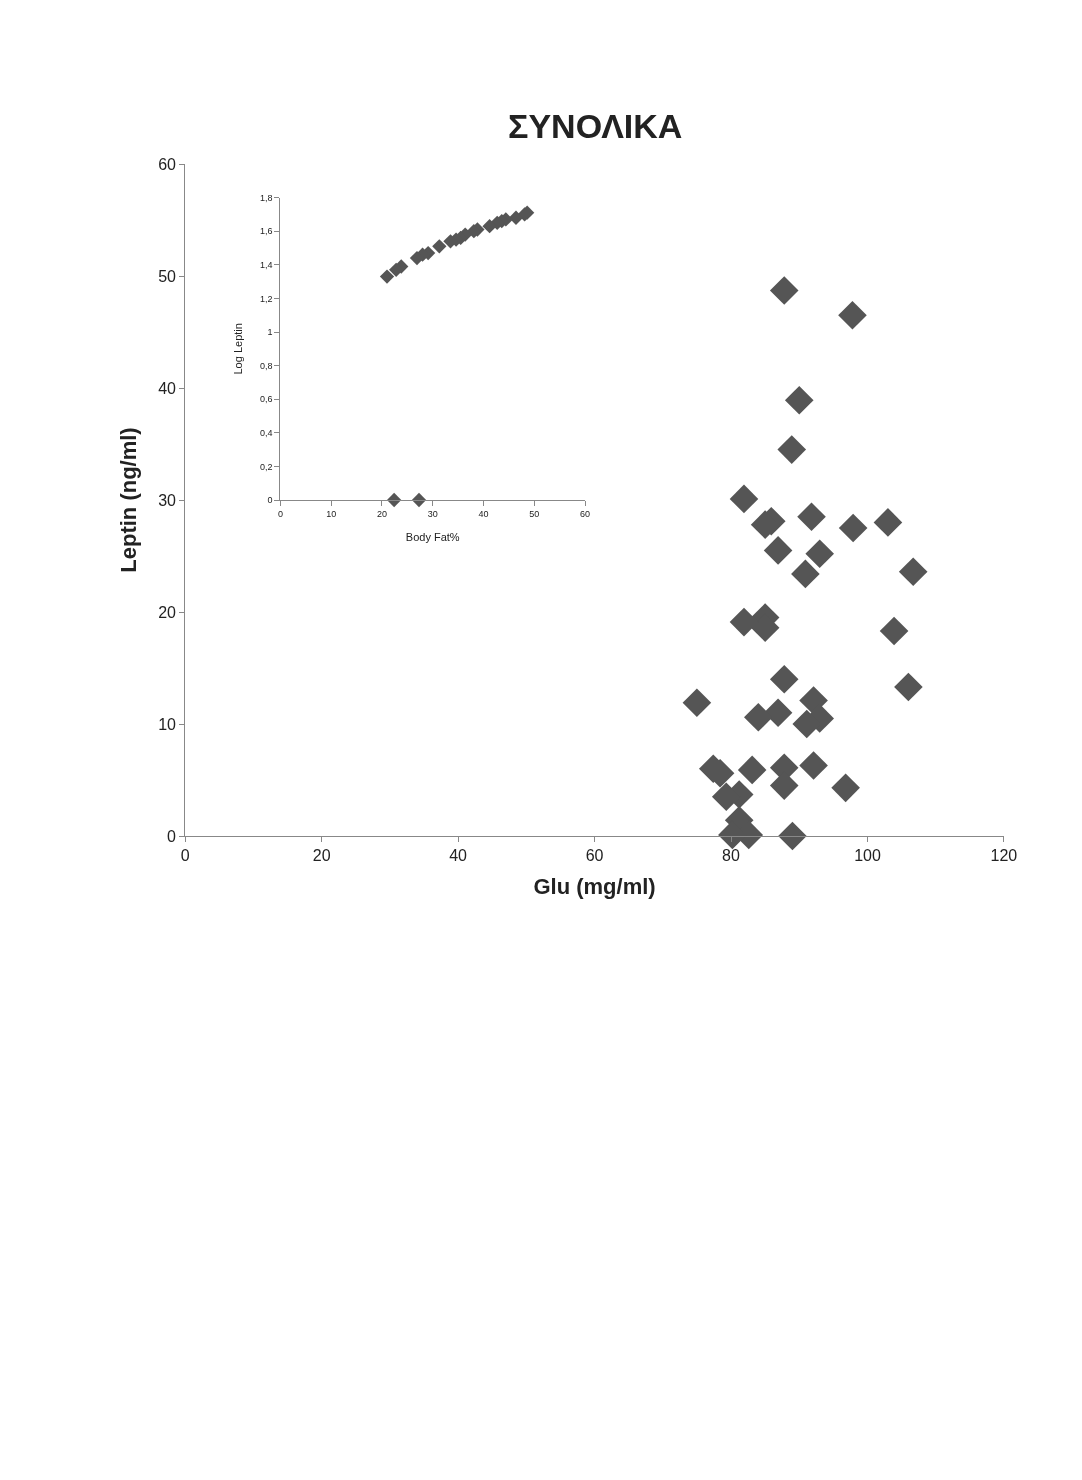  I want to click on y-tick-label: 1, so click(270, 332).